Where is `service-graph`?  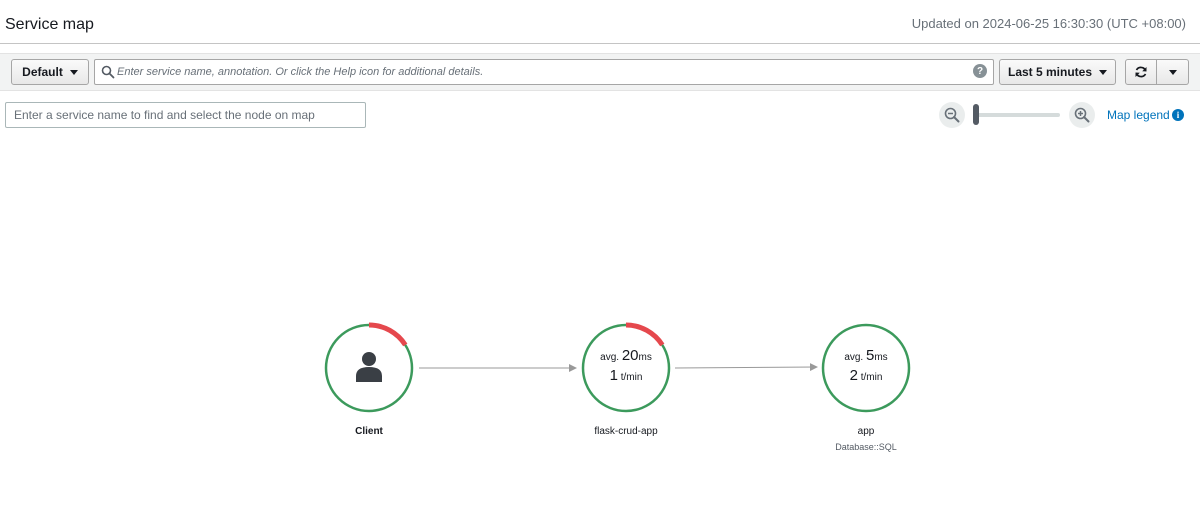 service-graph is located at coordinates (617, 367).